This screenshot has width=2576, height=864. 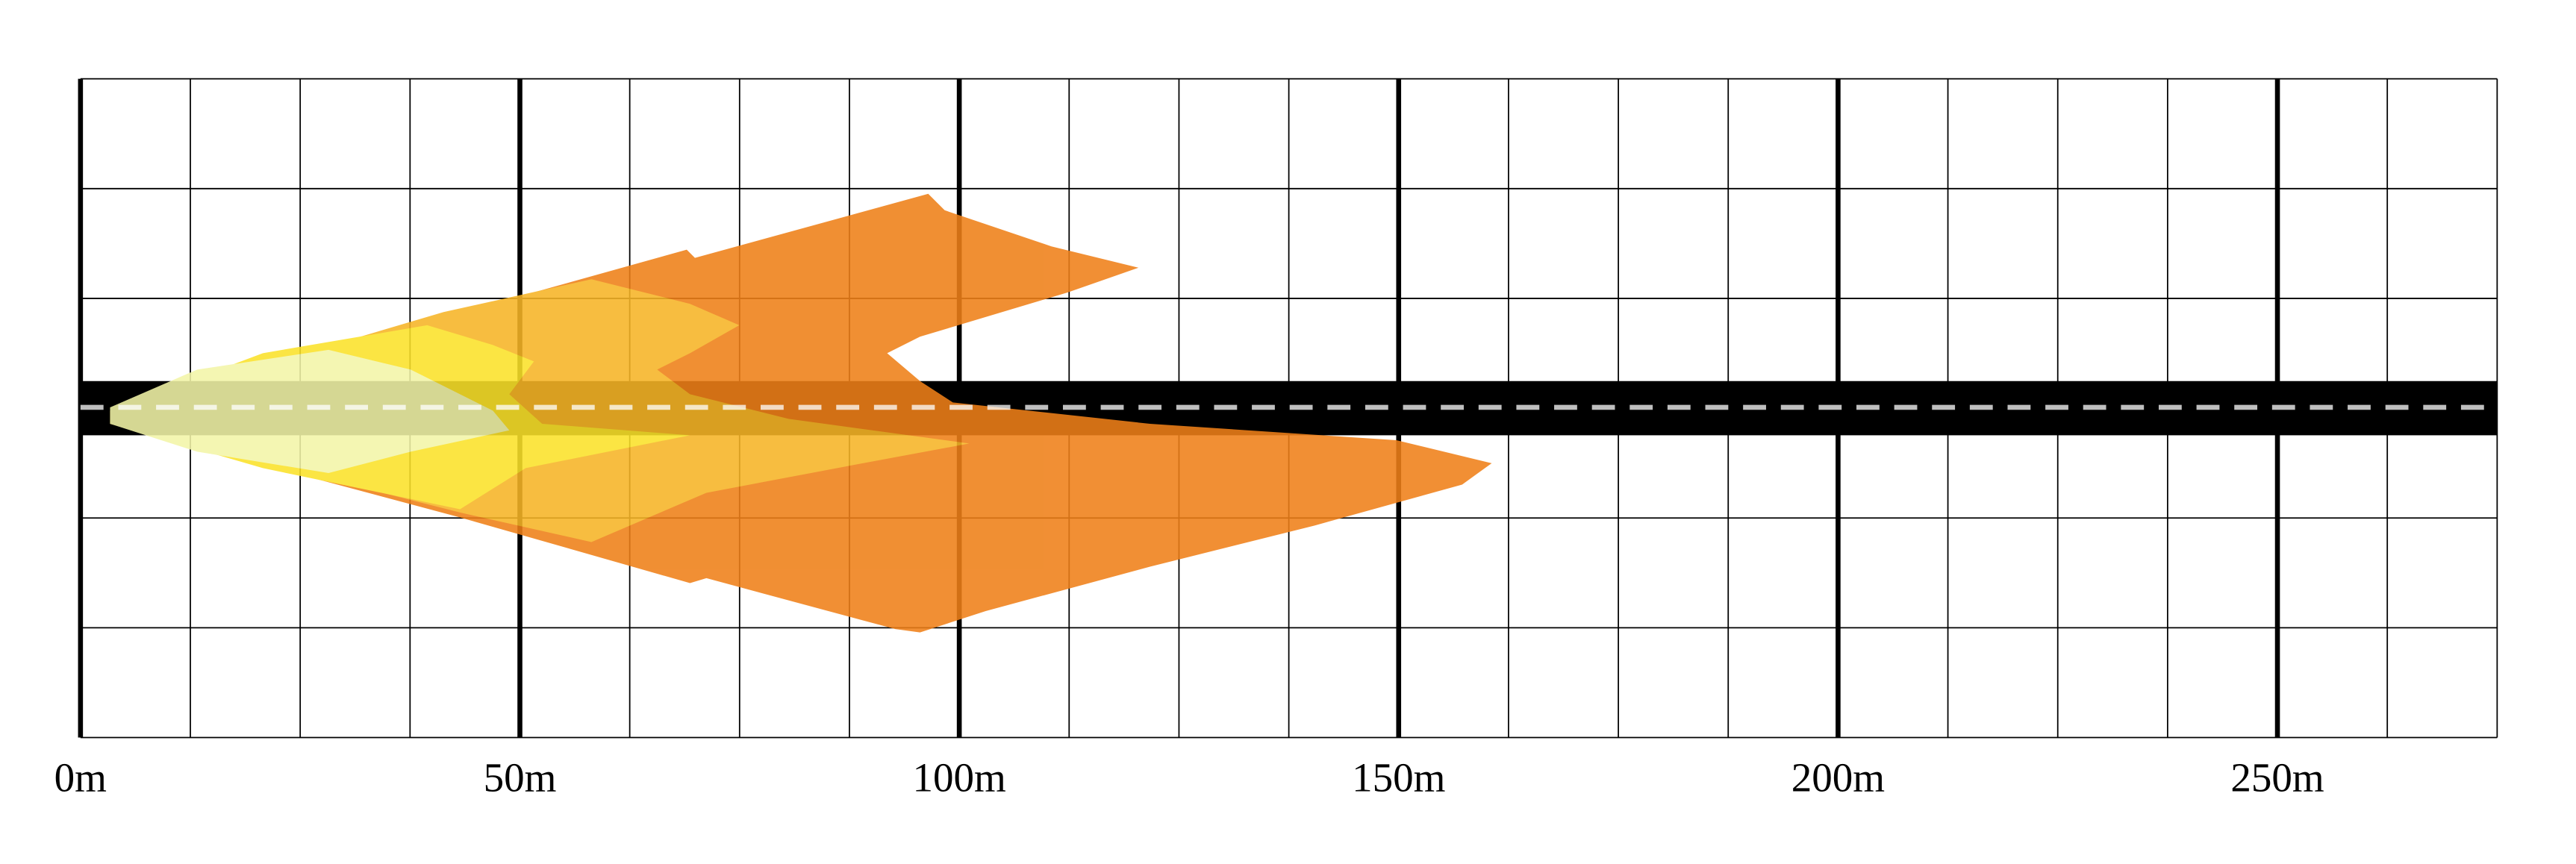 What do you see at coordinates (1838, 778) in the screenshot?
I see `x-axis-label: 200m` at bounding box center [1838, 778].